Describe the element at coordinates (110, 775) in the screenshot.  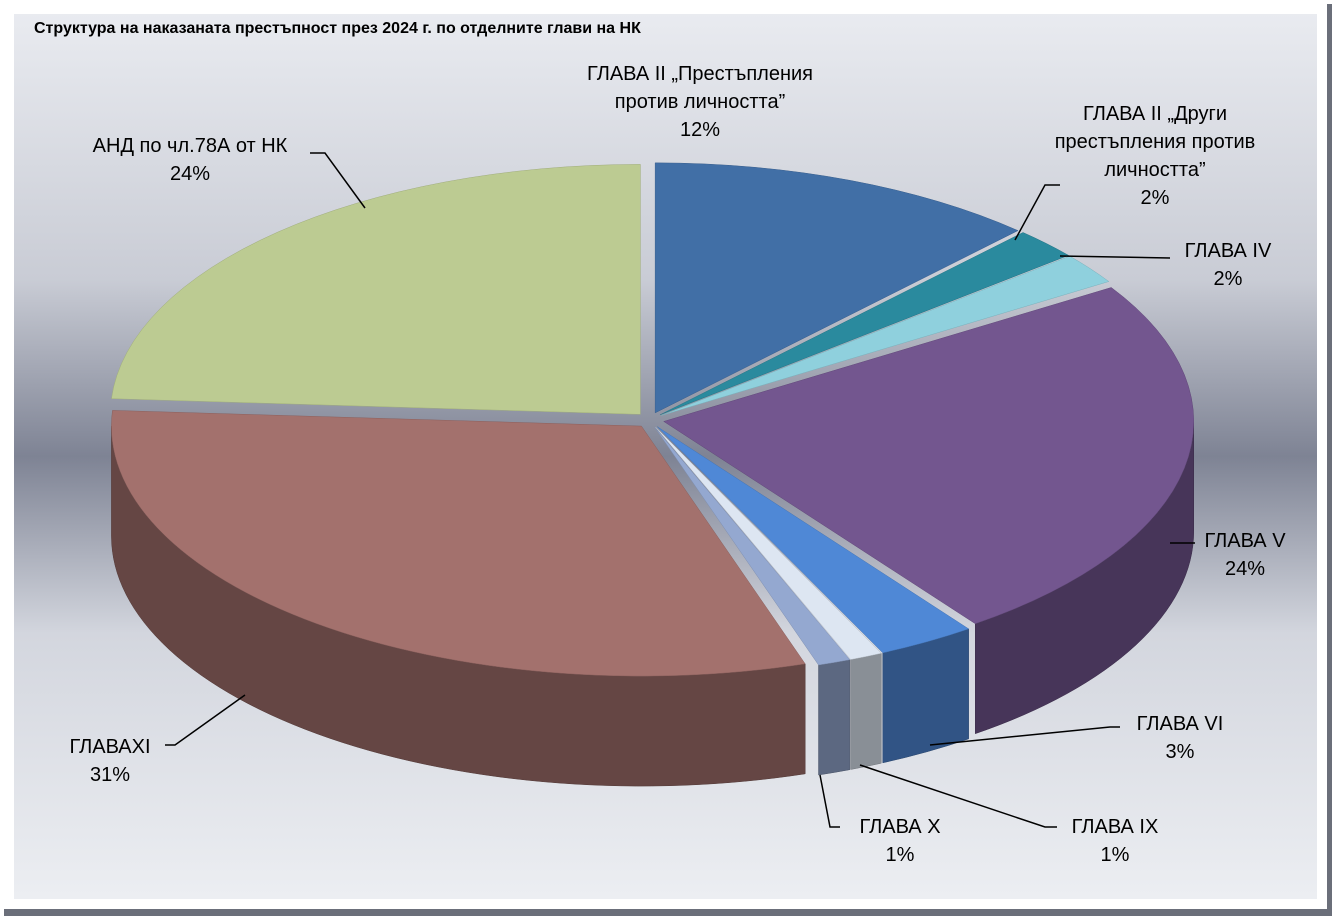
I see `value-label: 31%` at that location.